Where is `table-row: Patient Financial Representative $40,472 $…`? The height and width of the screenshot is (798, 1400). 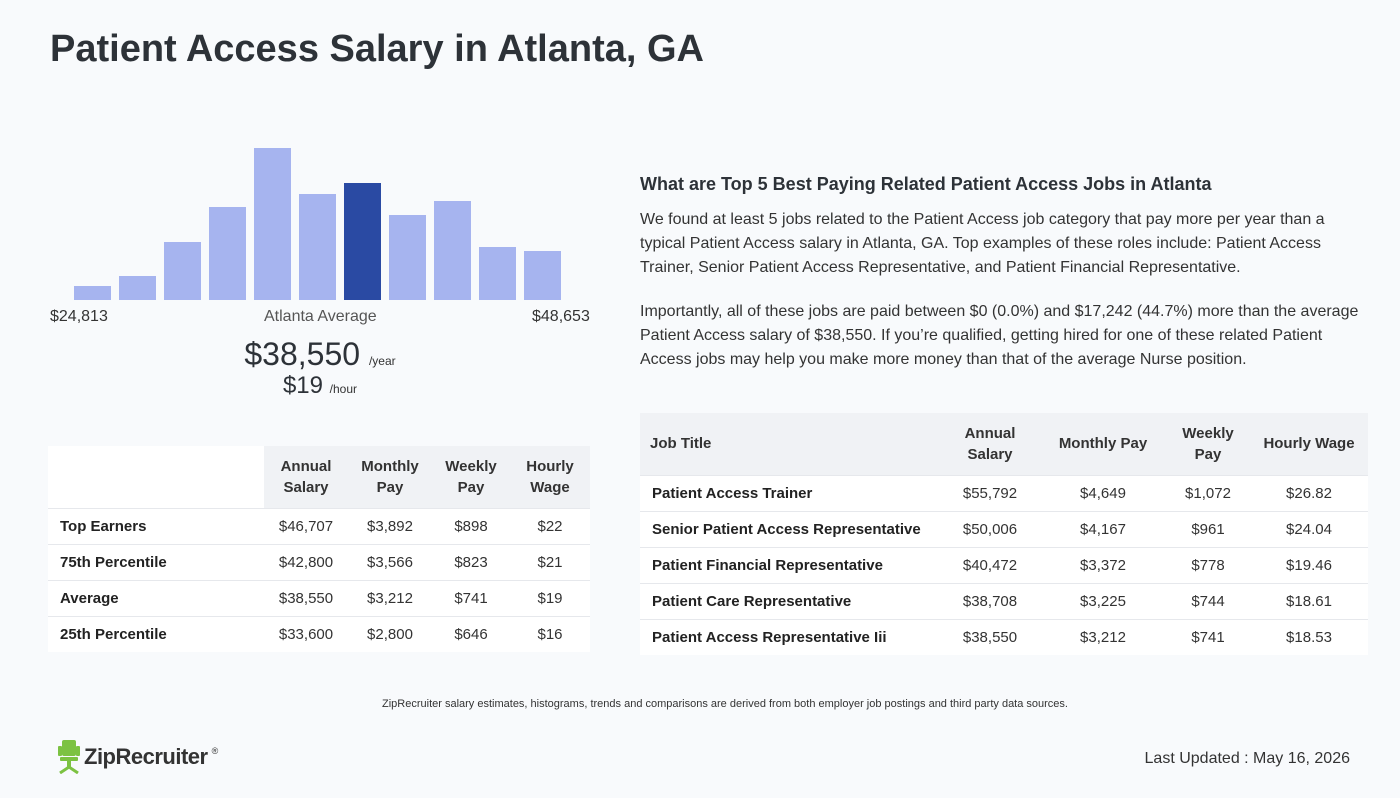
table-row: Patient Financial Representative $40,472 $… is located at coordinates (1004, 564).